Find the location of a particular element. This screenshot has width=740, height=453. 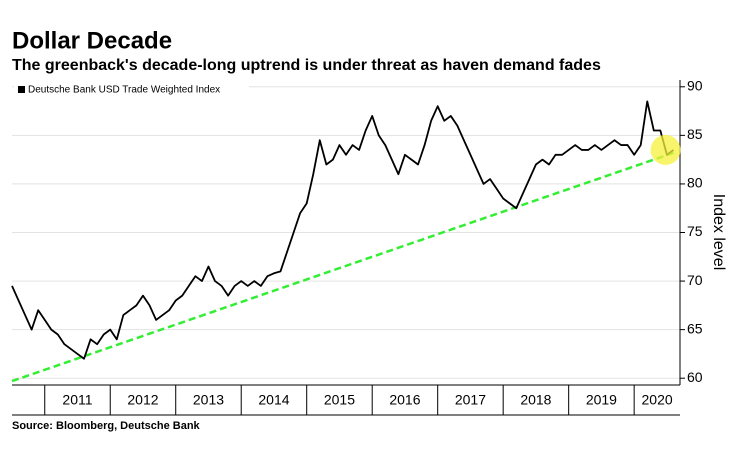

legend-box is located at coordinates (131, 90).